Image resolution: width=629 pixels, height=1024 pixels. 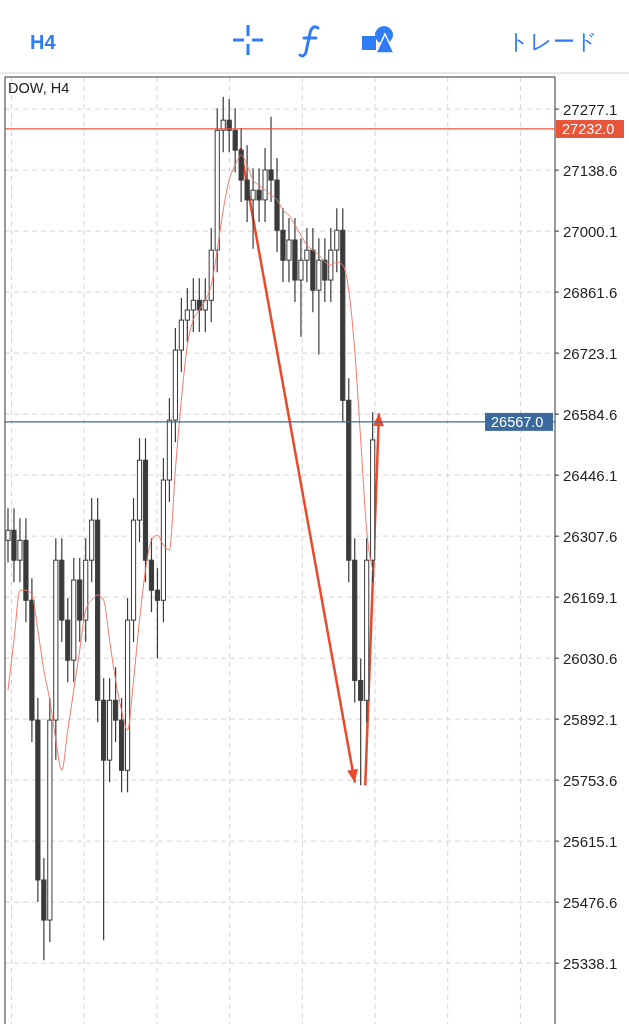 I want to click on y-tick-label: 26169.1, so click(x=590, y=597).